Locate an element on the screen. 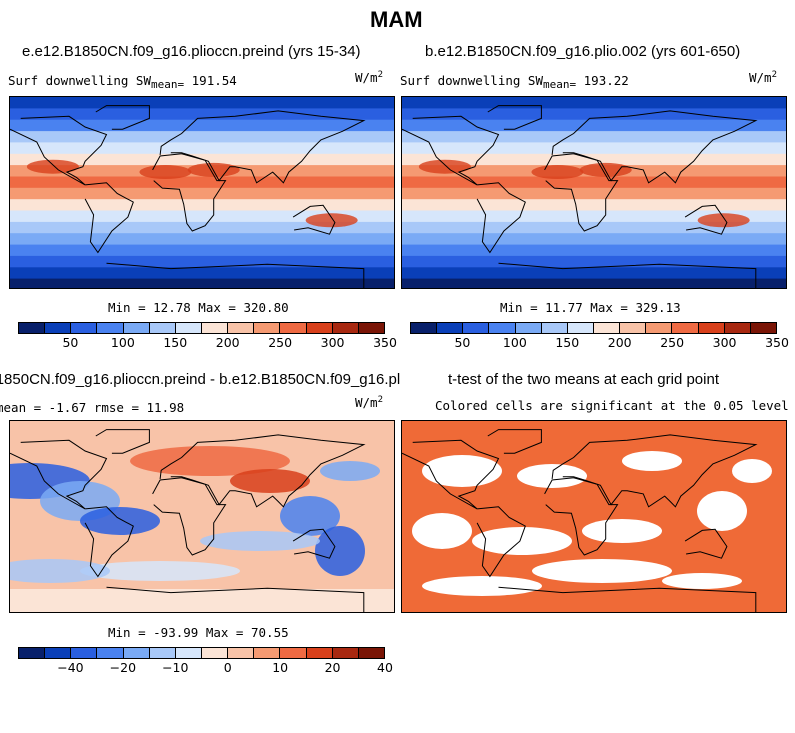 This screenshot has width=795, height=733. colorbar-top-right is located at coordinates (593, 328).